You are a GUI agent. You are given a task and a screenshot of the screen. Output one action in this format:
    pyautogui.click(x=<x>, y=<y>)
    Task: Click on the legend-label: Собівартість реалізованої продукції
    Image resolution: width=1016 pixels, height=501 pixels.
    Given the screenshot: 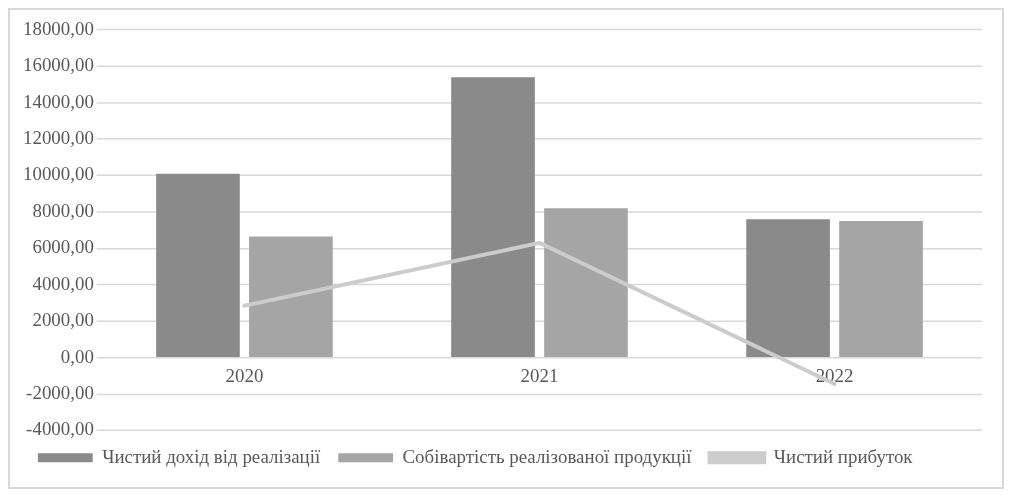 What is the action you would take?
    pyautogui.click(x=547, y=456)
    